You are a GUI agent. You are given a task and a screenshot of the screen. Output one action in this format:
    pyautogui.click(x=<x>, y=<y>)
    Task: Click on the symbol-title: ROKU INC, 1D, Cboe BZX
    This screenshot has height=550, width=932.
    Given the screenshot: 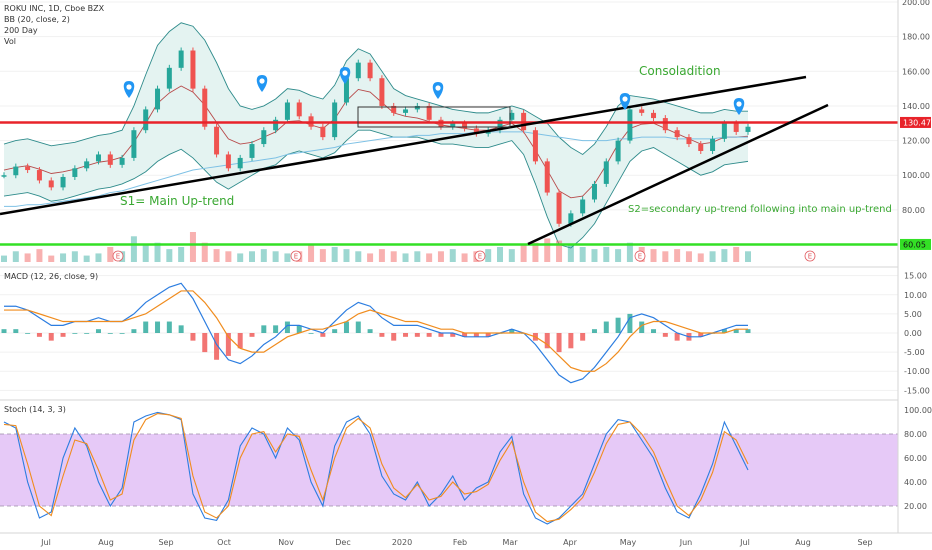 What is the action you would take?
    pyautogui.click(x=54, y=8)
    